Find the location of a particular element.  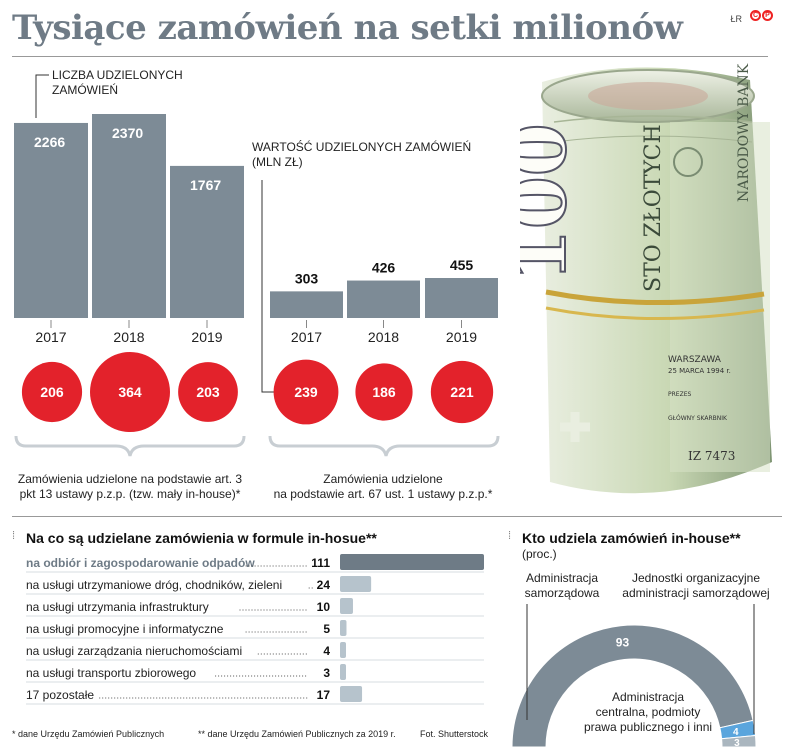

rubber-band is located at coordinates (655, 297).